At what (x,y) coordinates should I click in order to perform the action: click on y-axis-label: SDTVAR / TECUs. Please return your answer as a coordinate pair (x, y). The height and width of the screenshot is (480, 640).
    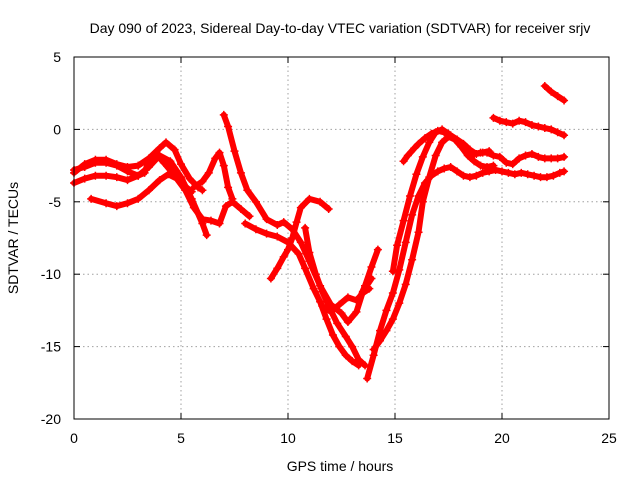
    Looking at the image, I should click on (13, 238).